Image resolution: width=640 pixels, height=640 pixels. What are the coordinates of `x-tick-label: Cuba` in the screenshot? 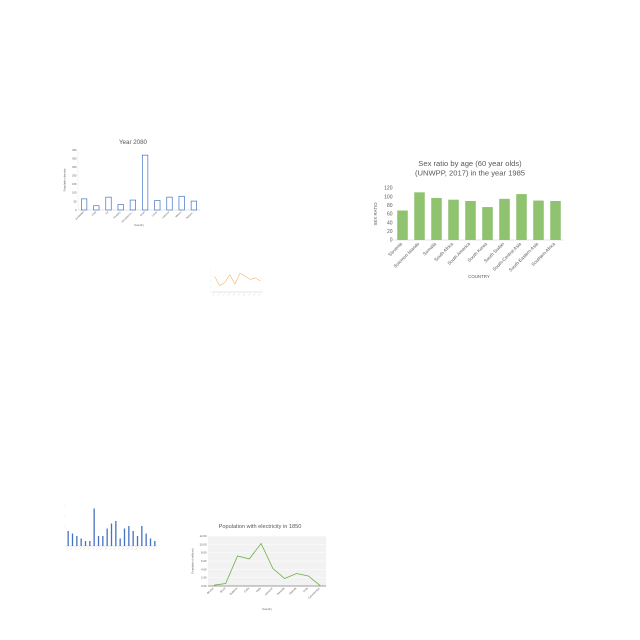 It's located at (247, 590).